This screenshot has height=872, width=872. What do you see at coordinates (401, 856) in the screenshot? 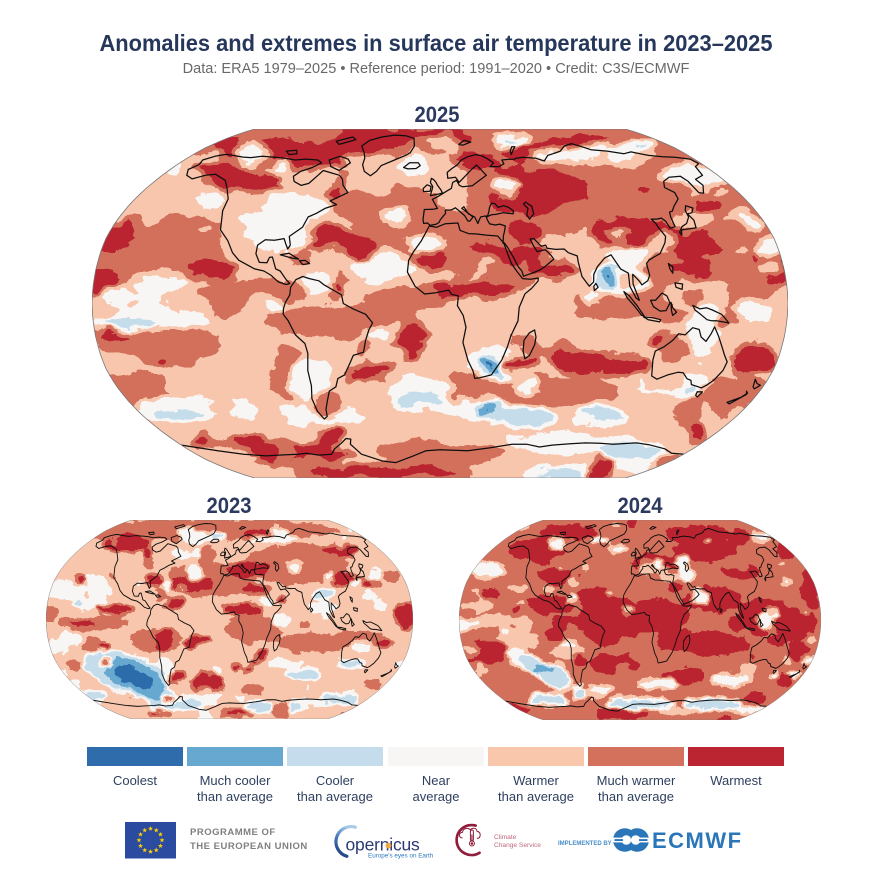
I see `svg-text: Europe's eyes on Earth` at bounding box center [401, 856].